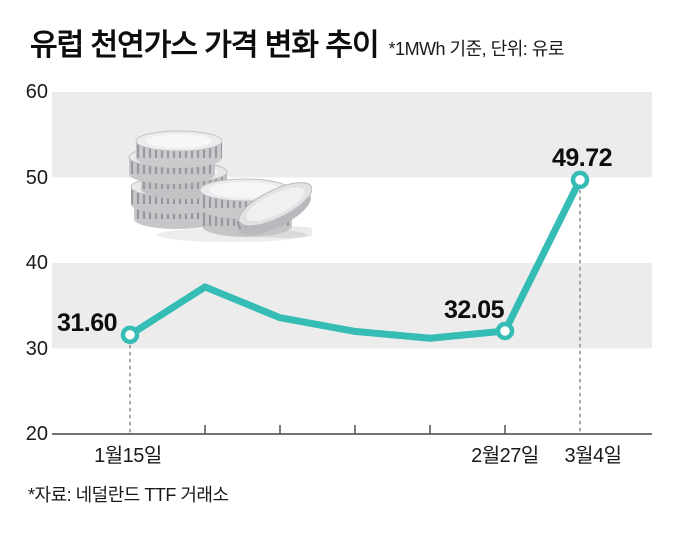  Describe the element at coordinates (36, 92) in the screenshot. I see `y-axis-label: 60` at that location.